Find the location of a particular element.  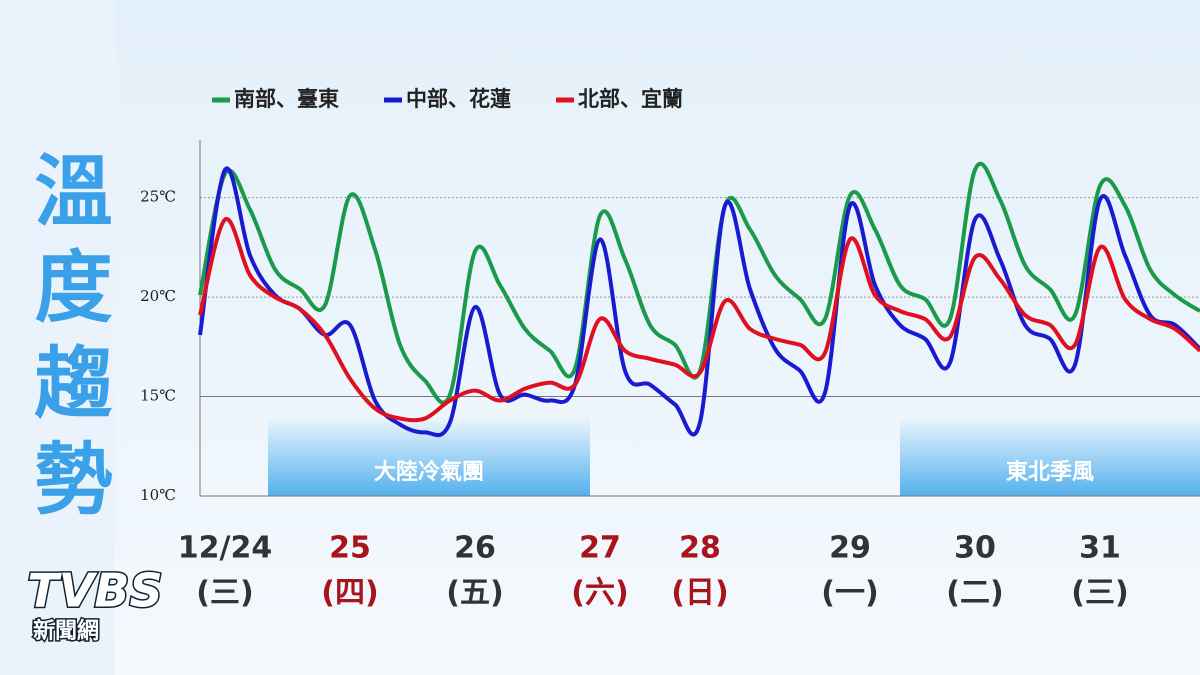

x-tick-label: 12/24 is located at coordinates (225, 548).